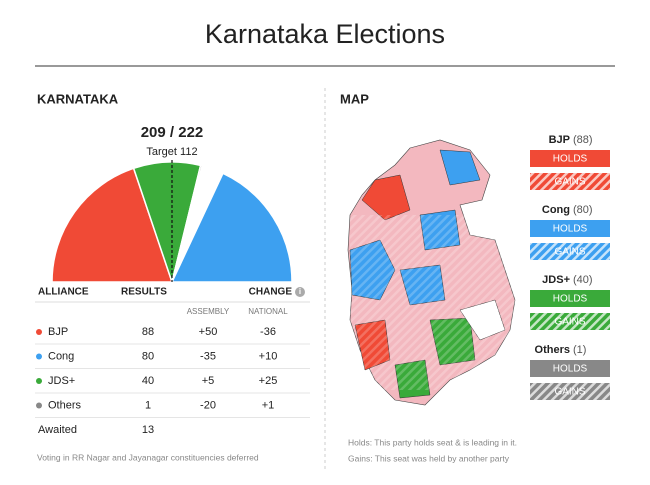 This screenshot has height=485, width=650. What do you see at coordinates (268, 405) in the screenshot?
I see `national-change: +1` at bounding box center [268, 405].